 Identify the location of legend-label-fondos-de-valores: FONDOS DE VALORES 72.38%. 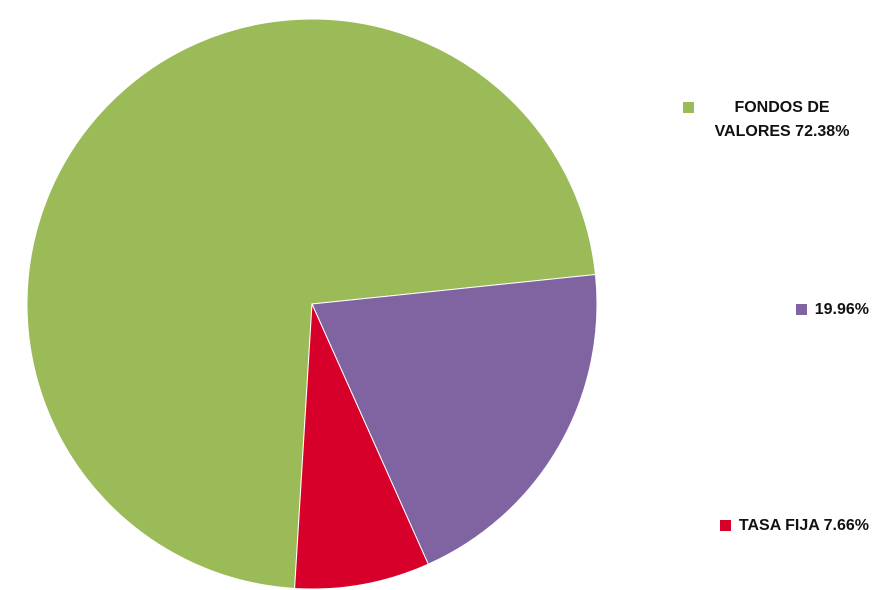
(782, 119).